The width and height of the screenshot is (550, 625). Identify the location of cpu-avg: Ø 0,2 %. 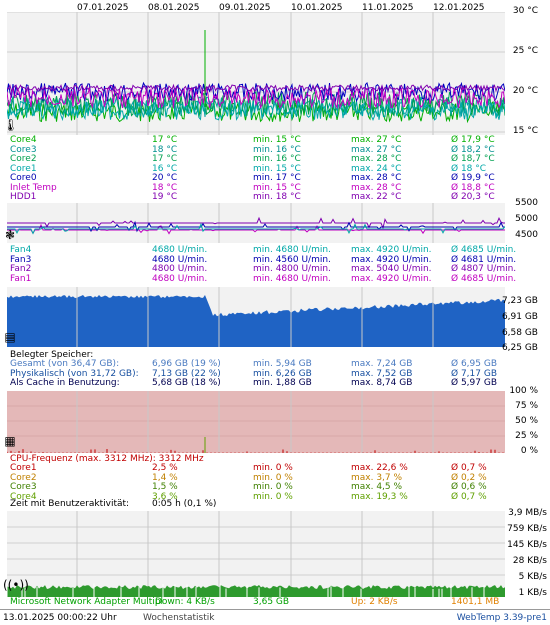
(469, 477).